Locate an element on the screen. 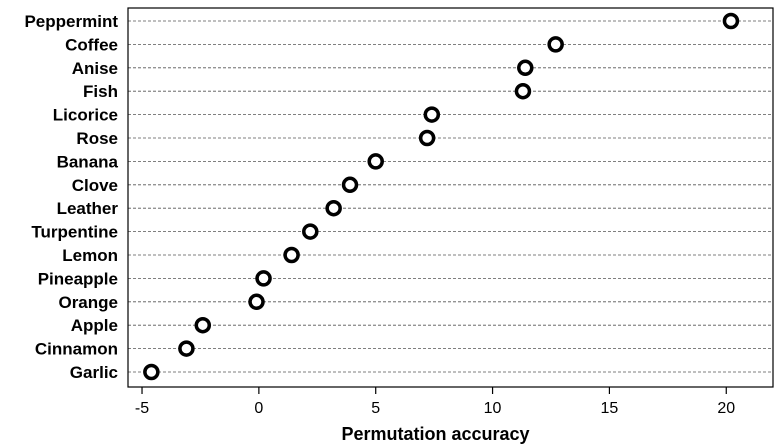  category-label: Licorice is located at coordinates (85, 115).